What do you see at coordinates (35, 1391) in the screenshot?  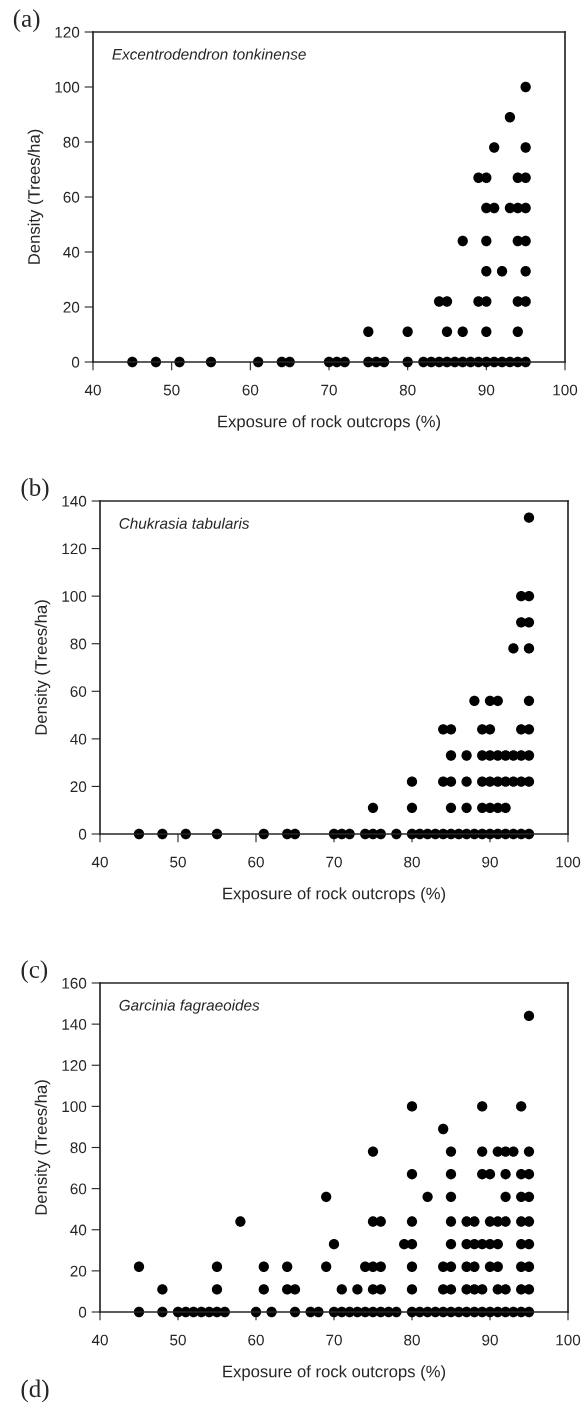 I see `text: (d)` at bounding box center [35, 1391].